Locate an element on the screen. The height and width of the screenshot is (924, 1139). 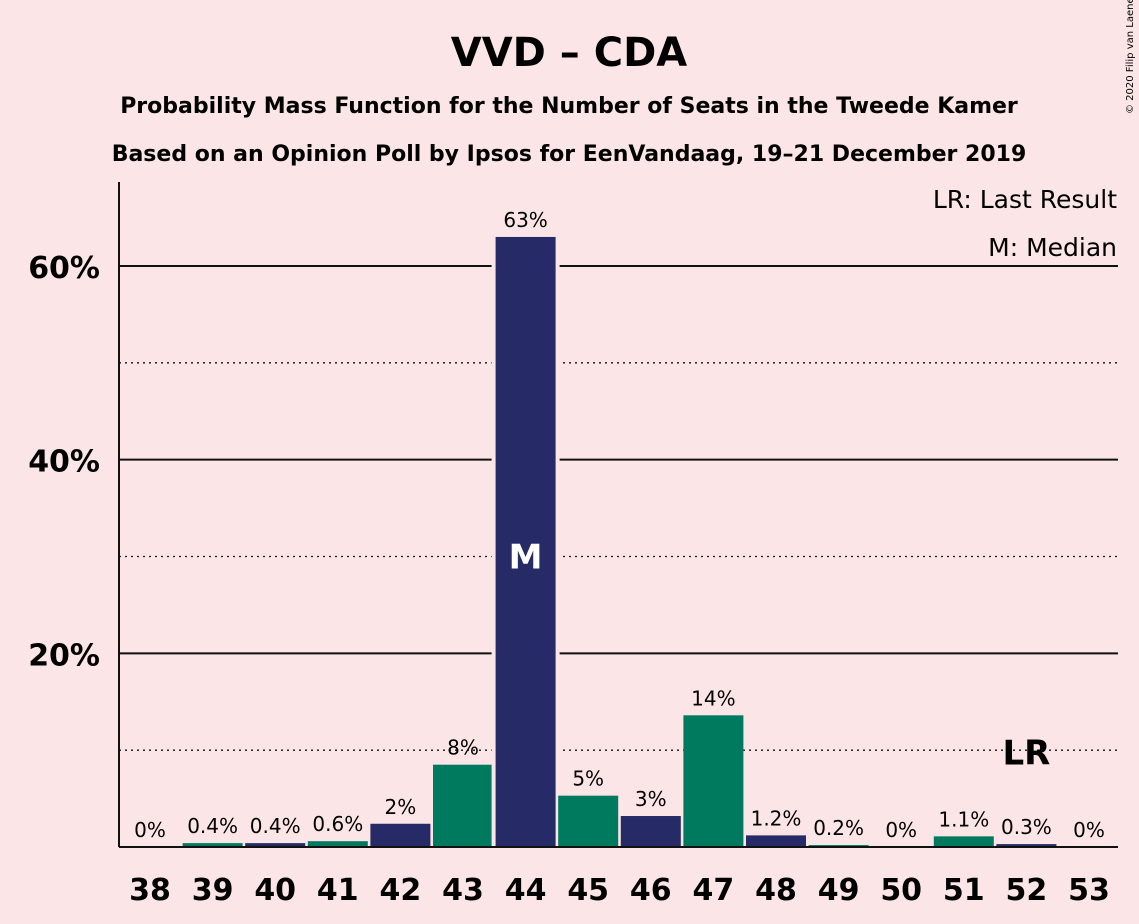
x-tick-label-52: 52 is located at coordinates (1027, 890).